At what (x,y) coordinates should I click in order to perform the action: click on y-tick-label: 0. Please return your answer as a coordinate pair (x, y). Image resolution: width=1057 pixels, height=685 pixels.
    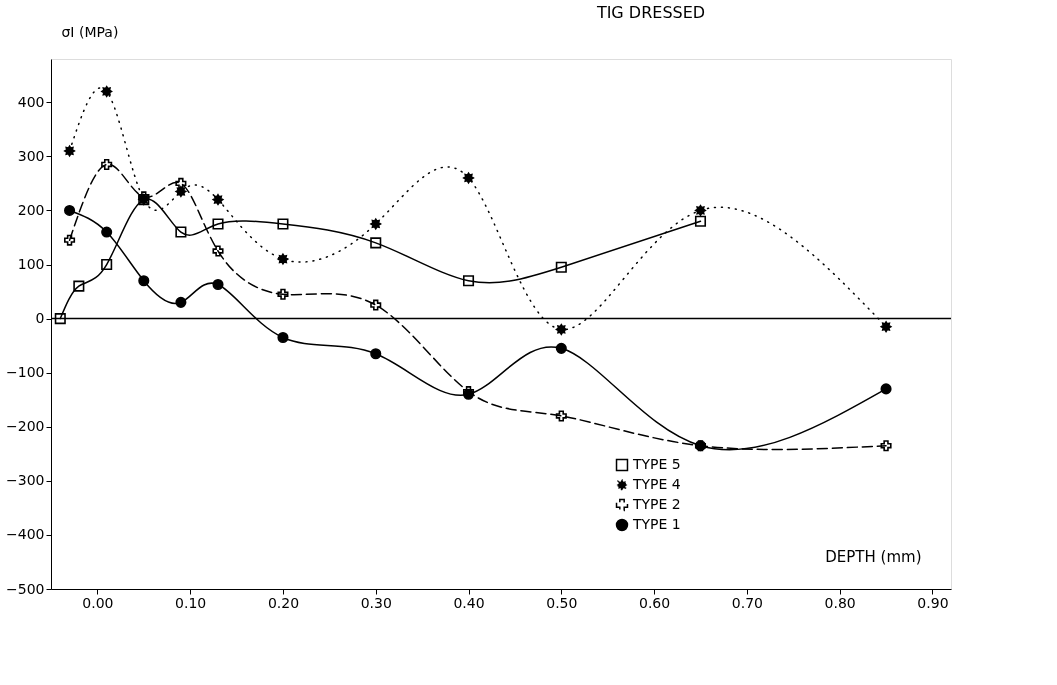
    Looking at the image, I should click on (40, 318).